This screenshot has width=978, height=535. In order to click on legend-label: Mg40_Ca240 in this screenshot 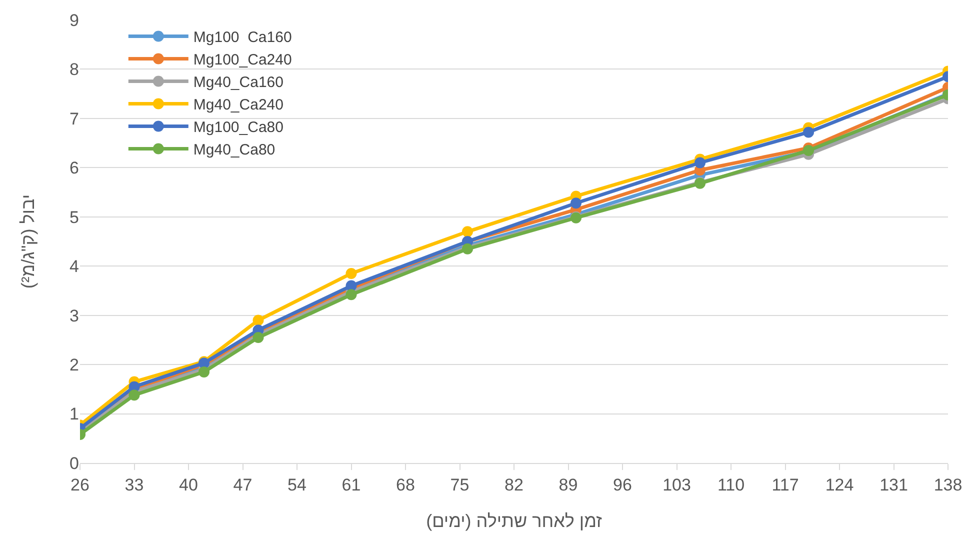, I will do `click(238, 105)`.